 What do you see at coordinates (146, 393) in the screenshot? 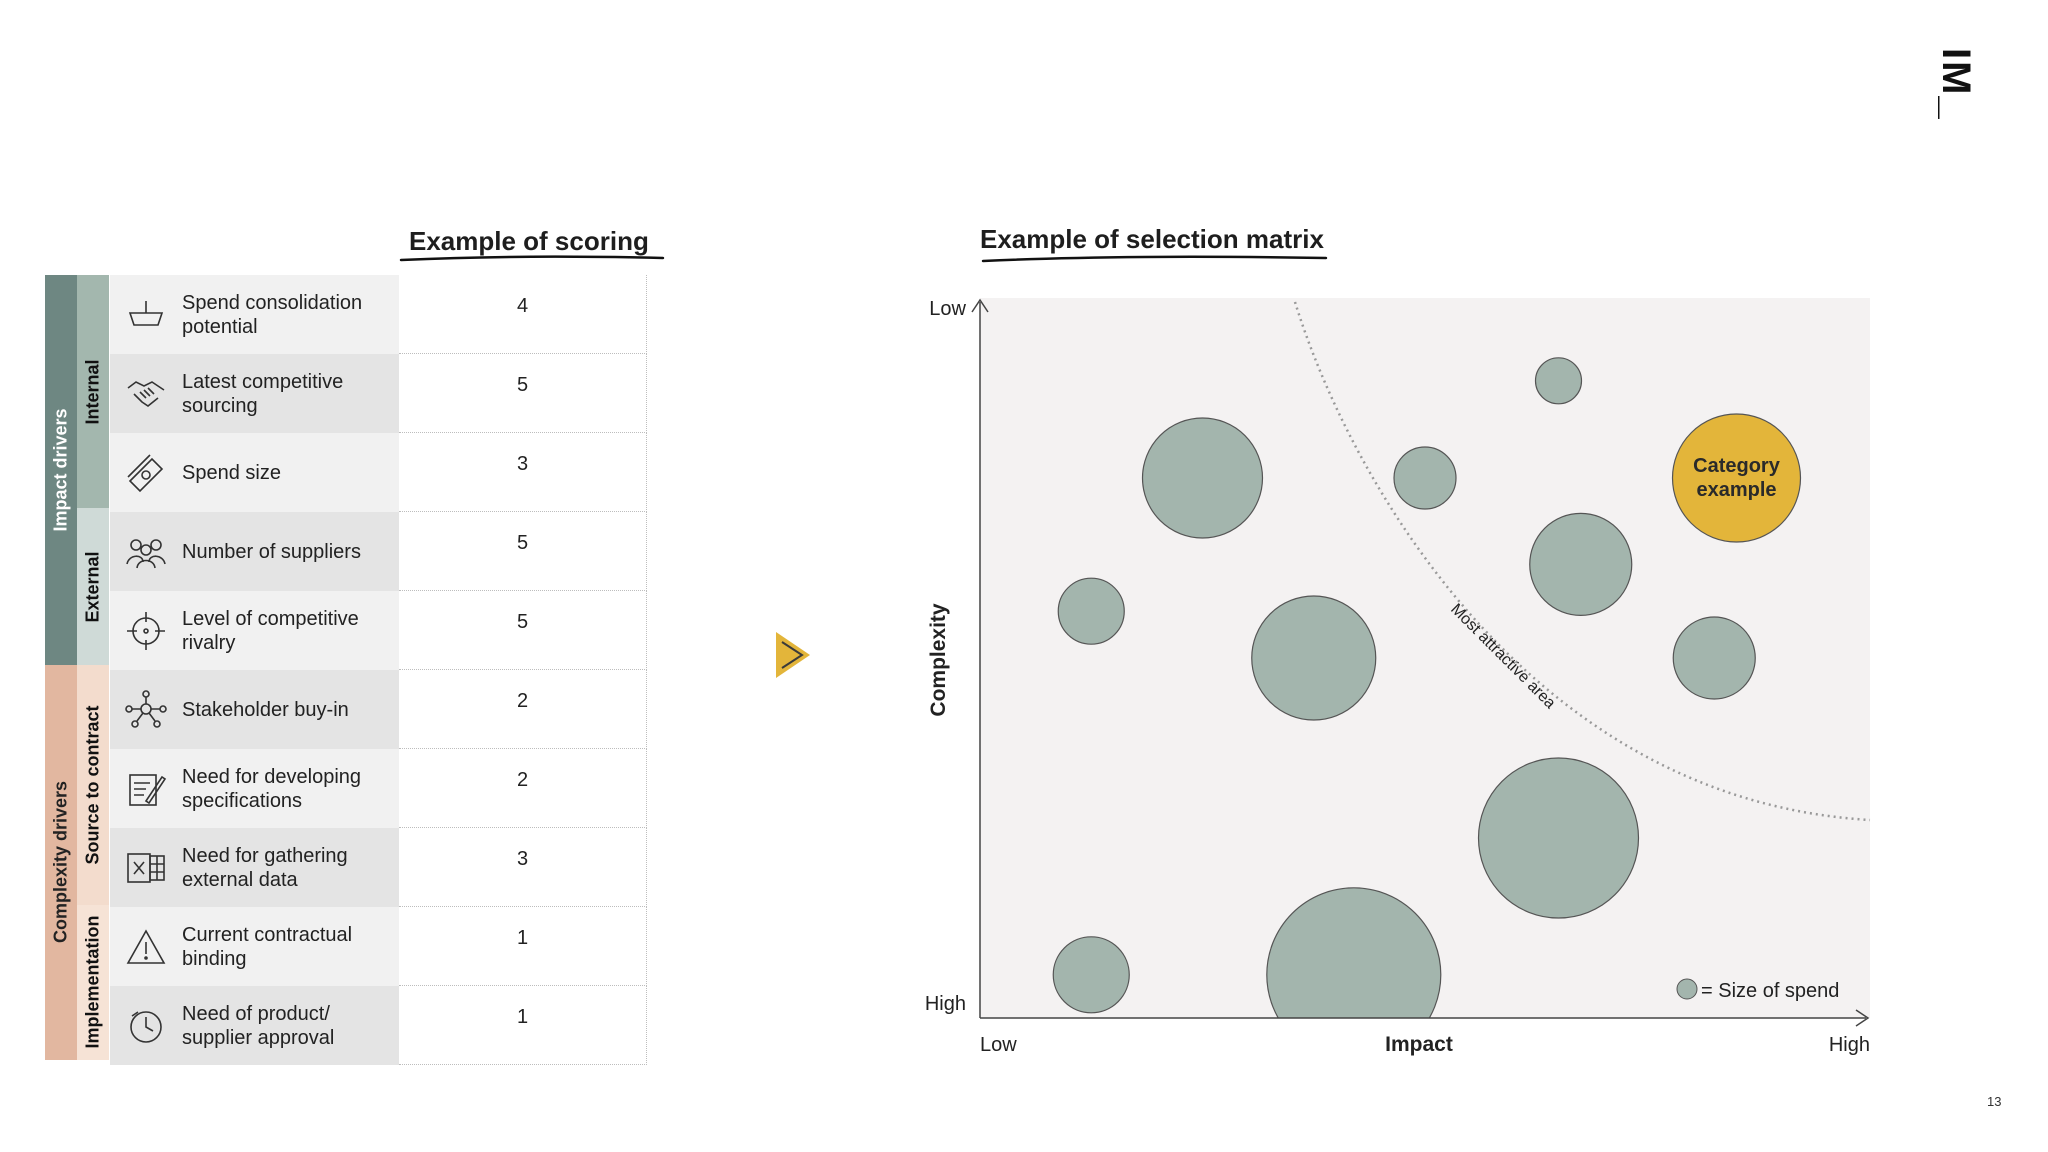
I see `handshake-icon` at bounding box center [146, 393].